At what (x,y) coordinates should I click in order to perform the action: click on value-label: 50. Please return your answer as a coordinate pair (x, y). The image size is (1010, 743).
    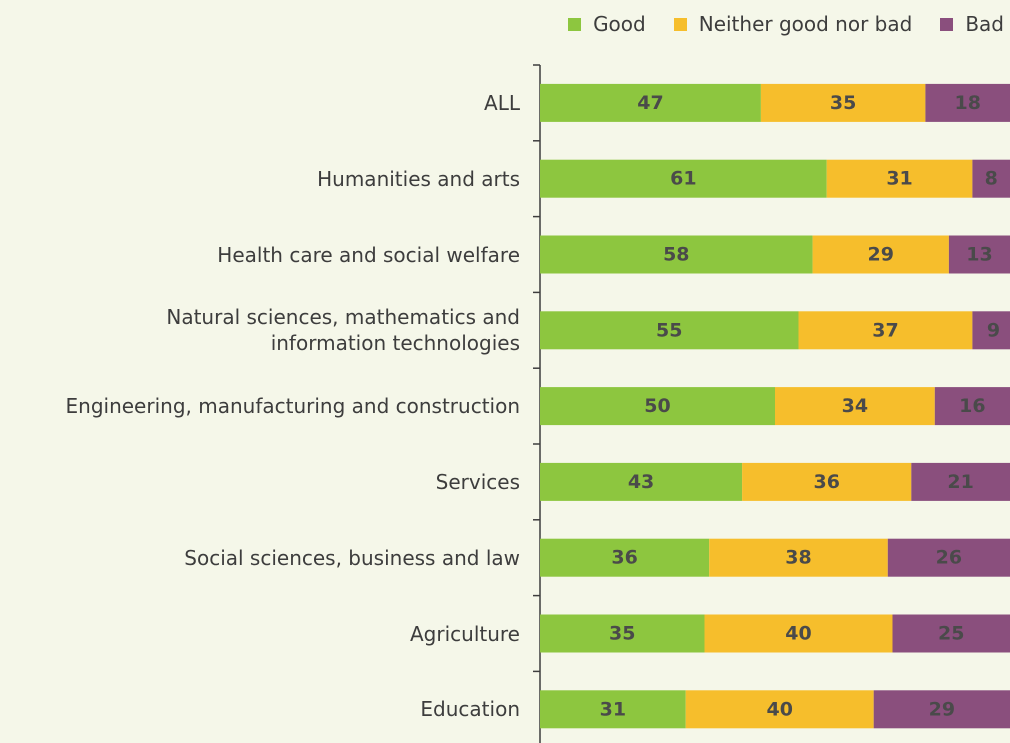
    Looking at the image, I should click on (657, 406).